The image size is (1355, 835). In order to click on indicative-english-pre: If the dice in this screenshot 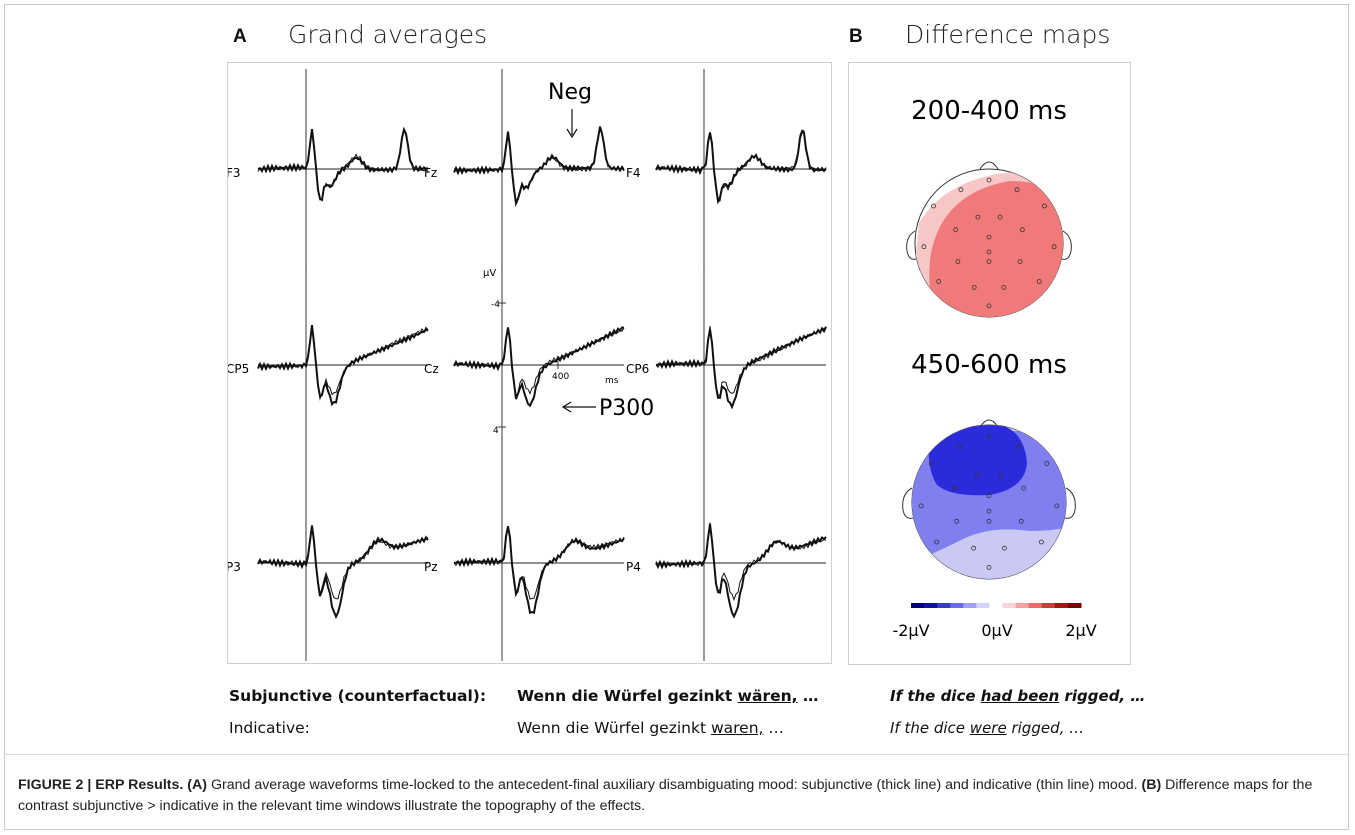, I will do `click(930, 728)`.